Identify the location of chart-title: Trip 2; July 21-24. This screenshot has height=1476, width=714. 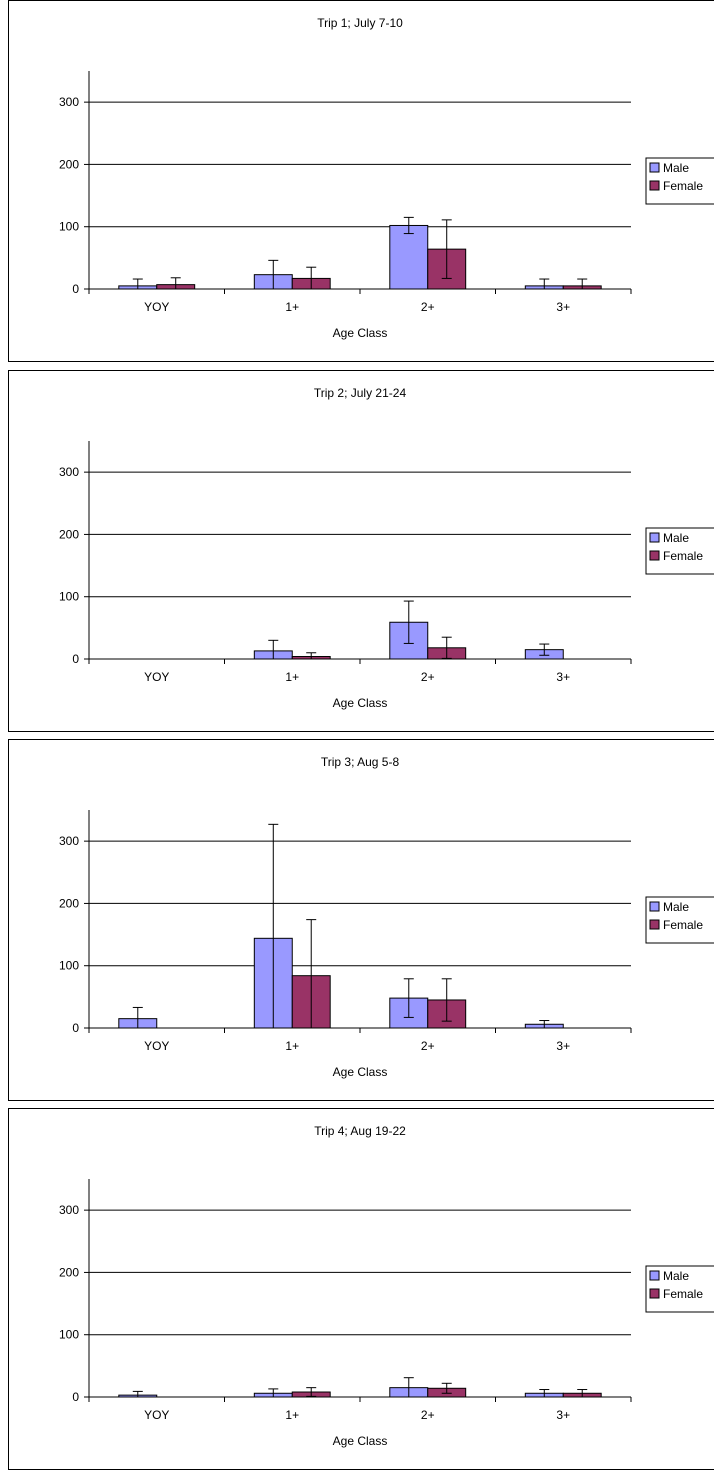
(360, 393).